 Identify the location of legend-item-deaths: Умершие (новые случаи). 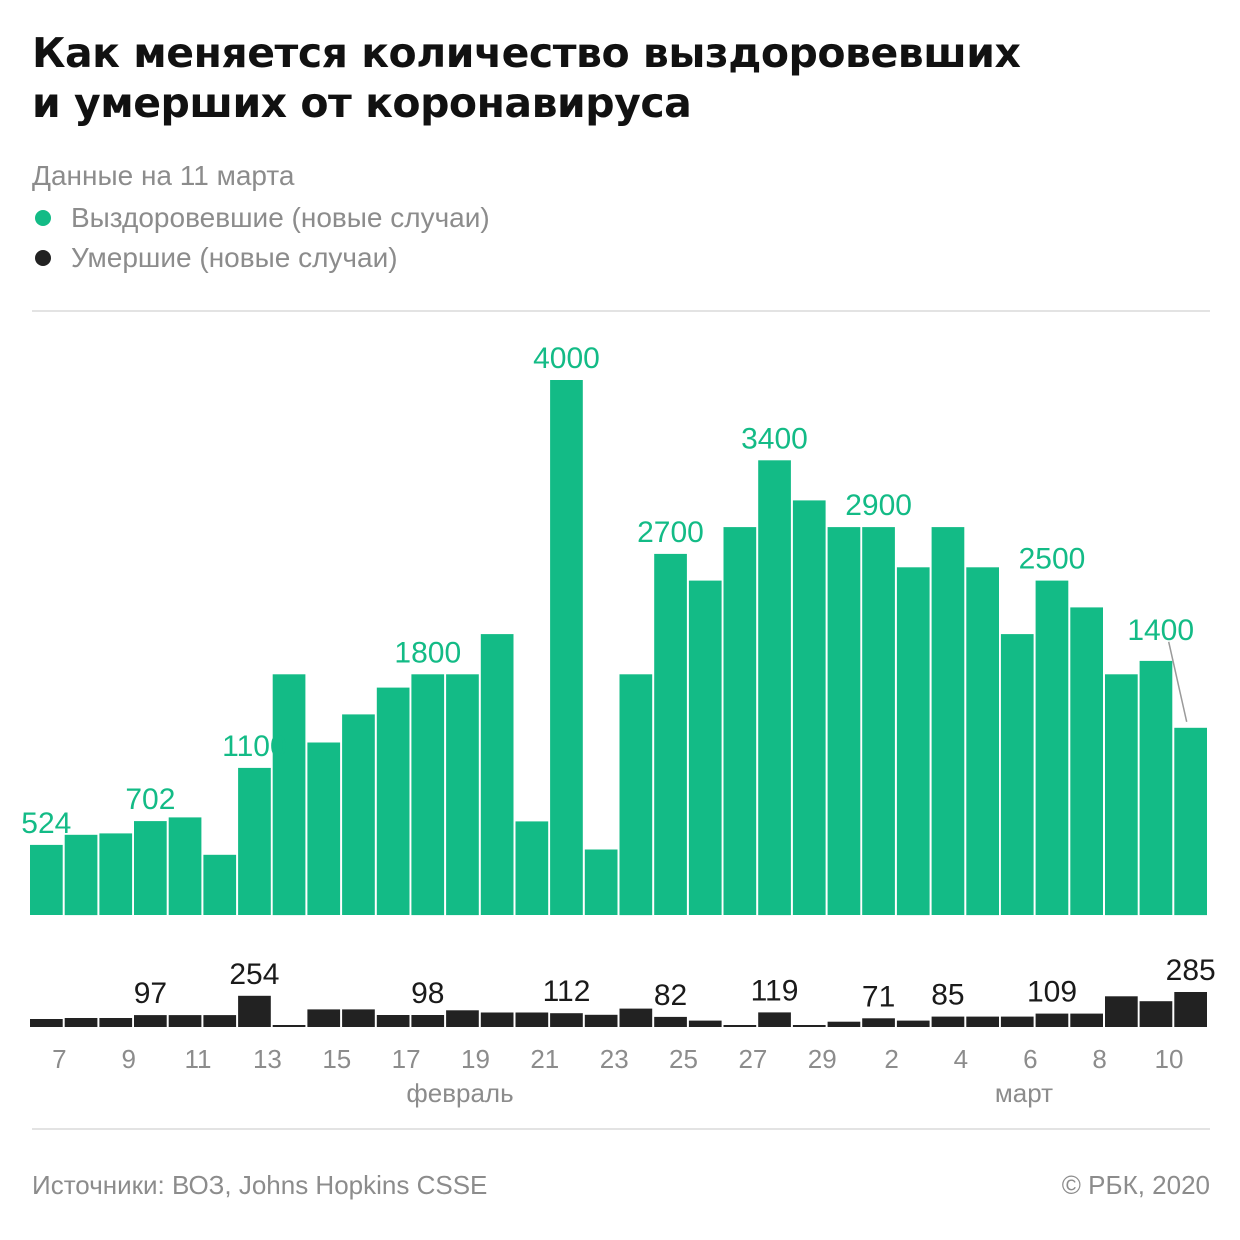
(261, 258).